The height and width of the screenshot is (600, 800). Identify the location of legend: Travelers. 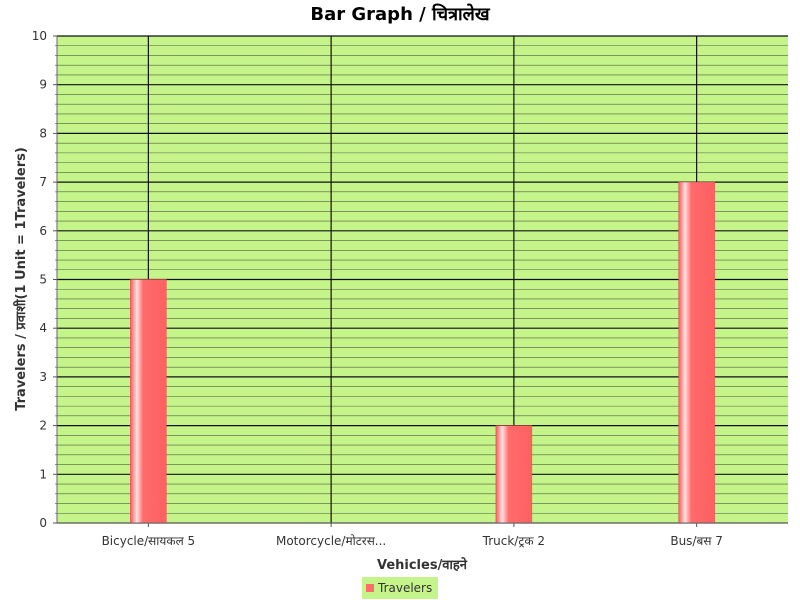
(400, 588).